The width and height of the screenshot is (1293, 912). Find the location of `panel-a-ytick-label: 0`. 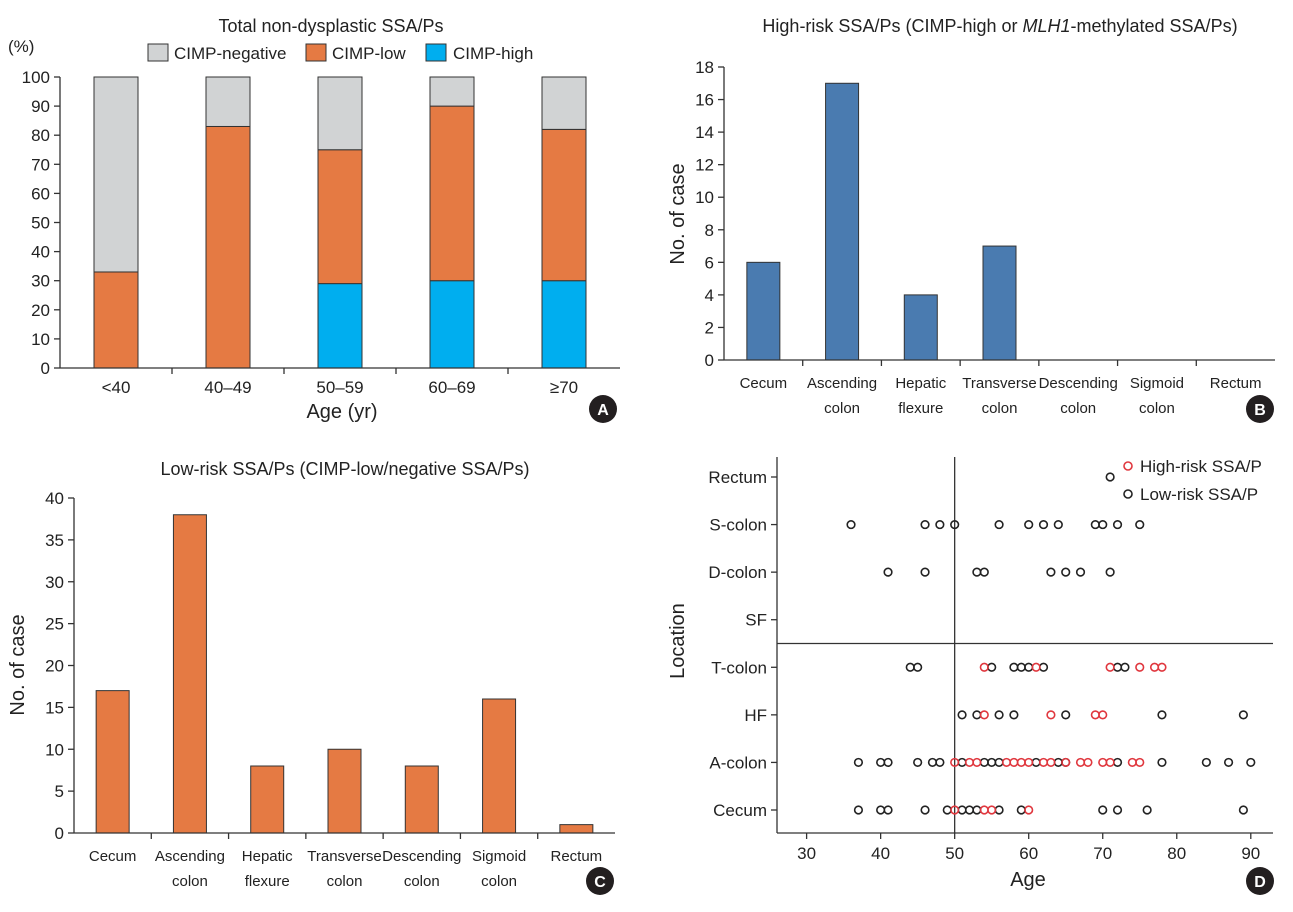

panel-a-ytick-label: 0 is located at coordinates (45, 368).